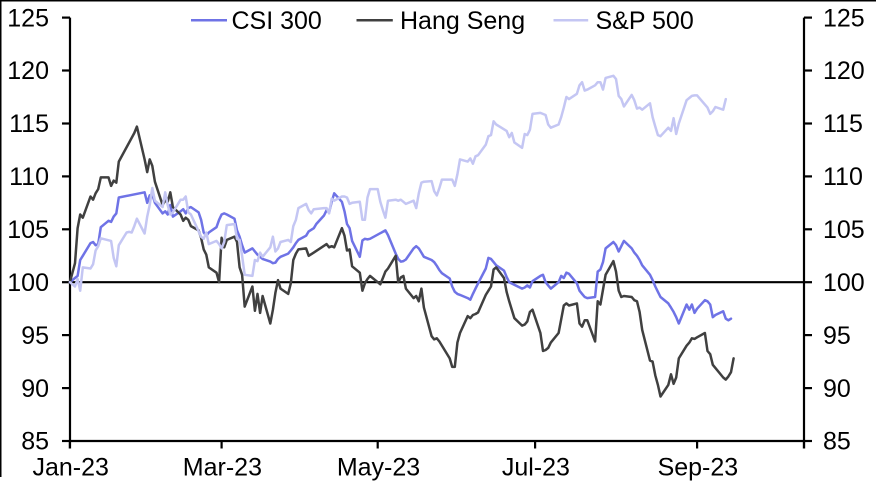 The height and width of the screenshot is (484, 876). What do you see at coordinates (277, 21) in the screenshot?
I see `svg-text: CSI 300` at bounding box center [277, 21].